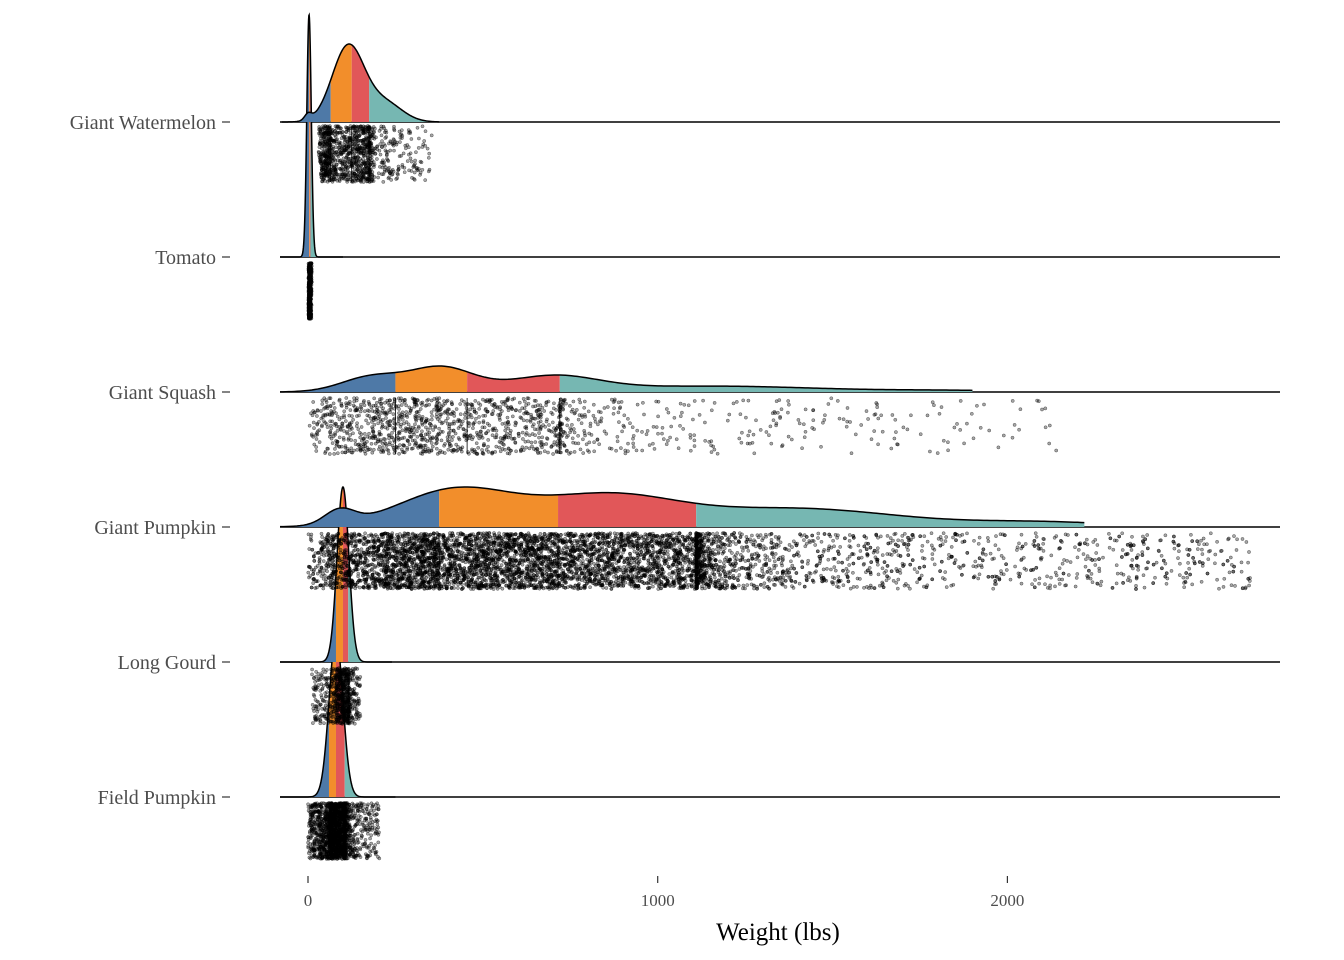  What do you see at coordinates (375, 154) in the screenshot?
I see `rain-giant-watermelon` at bounding box center [375, 154].